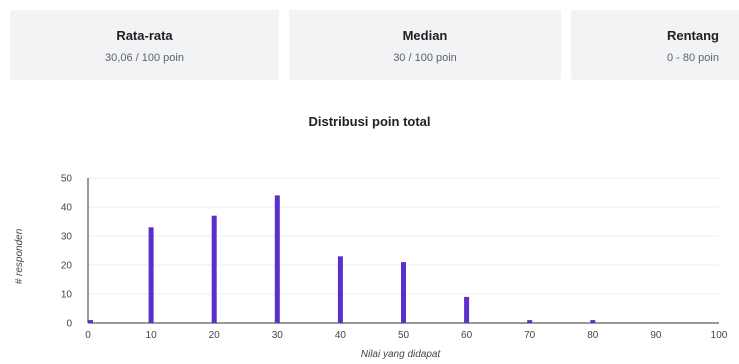  I want to click on stat-median-value: 30 / 100 poin, so click(425, 58).